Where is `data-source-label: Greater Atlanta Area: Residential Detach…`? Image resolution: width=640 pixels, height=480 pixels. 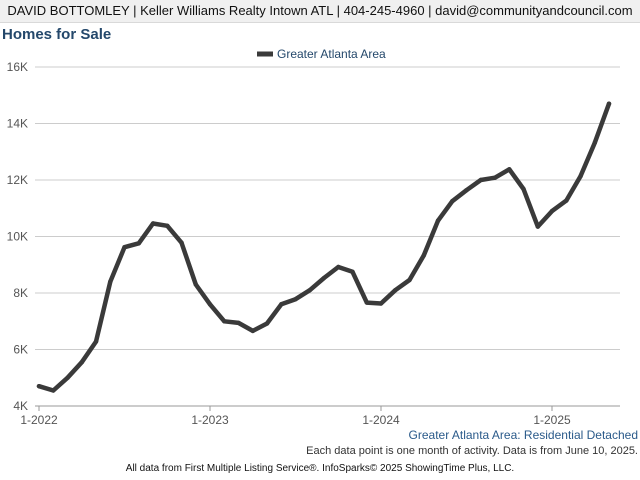
data-source-label: Greater Atlanta Area: Residential Detach… is located at coordinates (523, 435).